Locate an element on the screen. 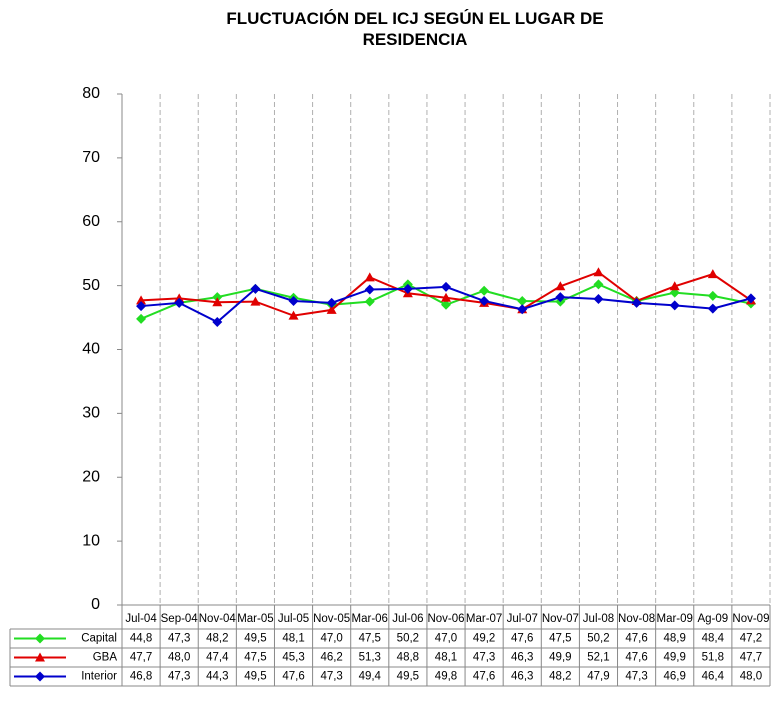 The image size is (774, 707). table-value: 47,0 is located at coordinates (446, 639).